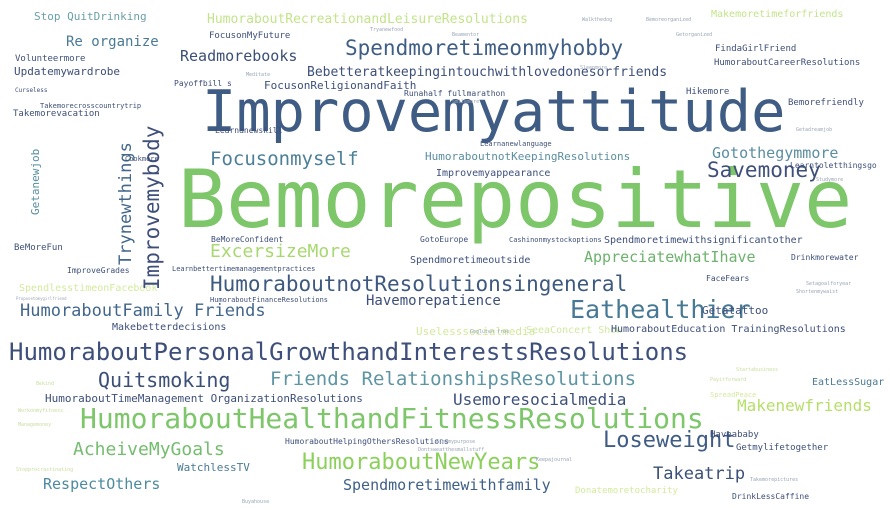  Describe the element at coordinates (45, 470) in the screenshot. I see `tiny-word: Stopprocrastinating` at that location.